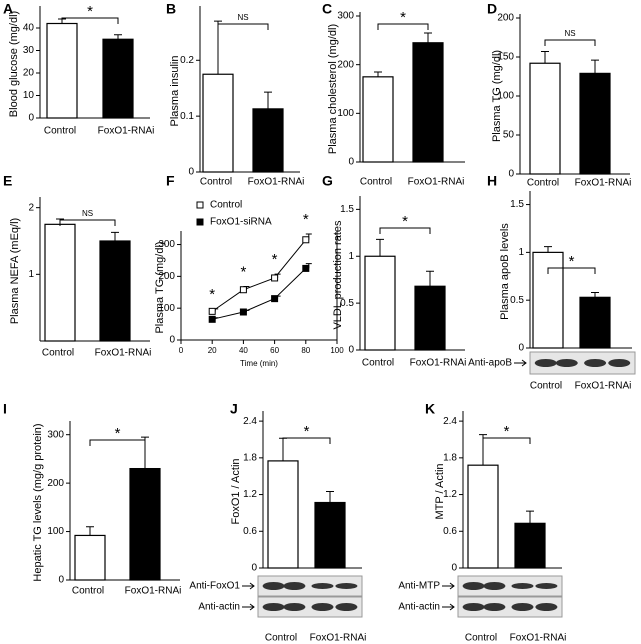 The width and height of the screenshot is (641, 644). Describe the element at coordinates (274, 350) in the screenshot. I see `x-tick-label: 60` at that location.